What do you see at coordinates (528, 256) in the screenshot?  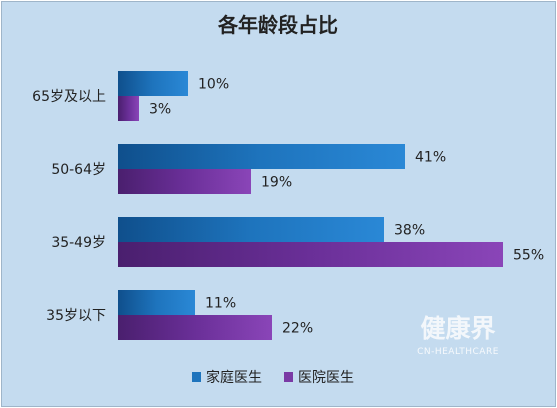 I see `data-label: 55%` at bounding box center [528, 256].